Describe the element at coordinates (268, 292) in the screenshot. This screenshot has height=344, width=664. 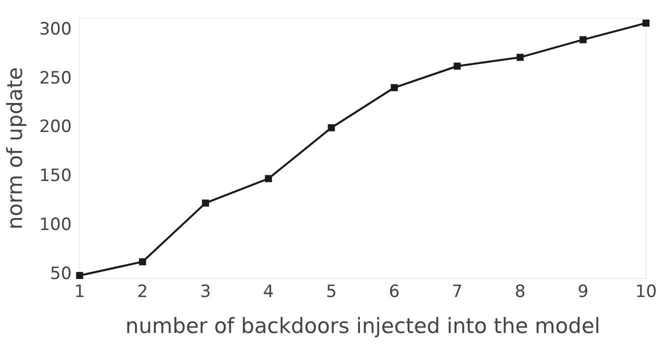
I see `x-tick-label: 4` at that location.